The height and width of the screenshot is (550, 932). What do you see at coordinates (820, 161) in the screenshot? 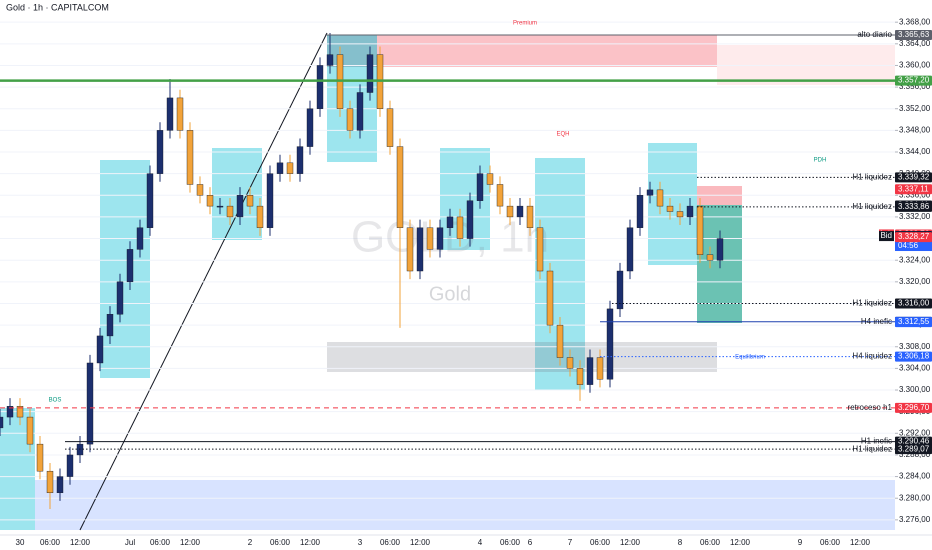
I see `annotation: PDH` at bounding box center [820, 161].